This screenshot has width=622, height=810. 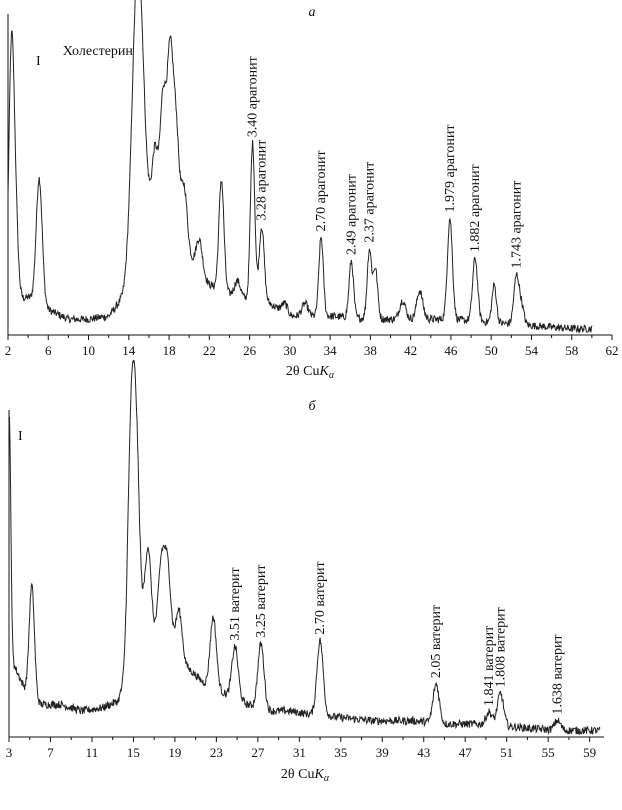 What do you see at coordinates (312, 406) in the screenshot?
I see `panel-b-letter: б` at bounding box center [312, 406].